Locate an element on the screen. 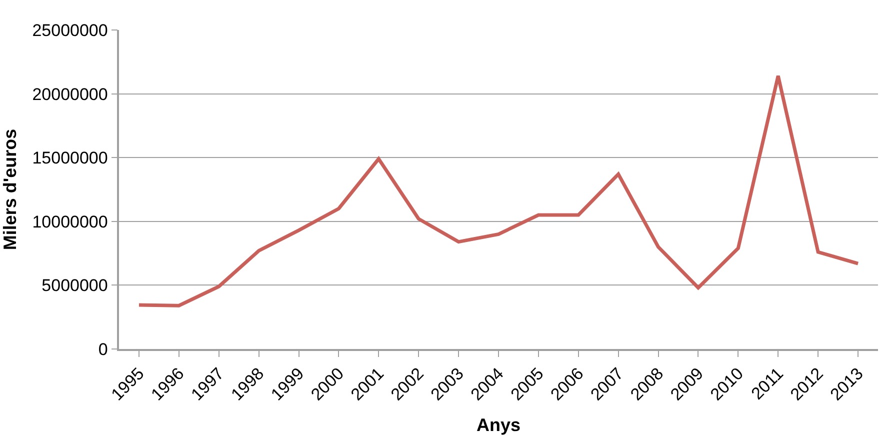 The image size is (886, 440). y-tick-label: 0 is located at coordinates (103, 349).